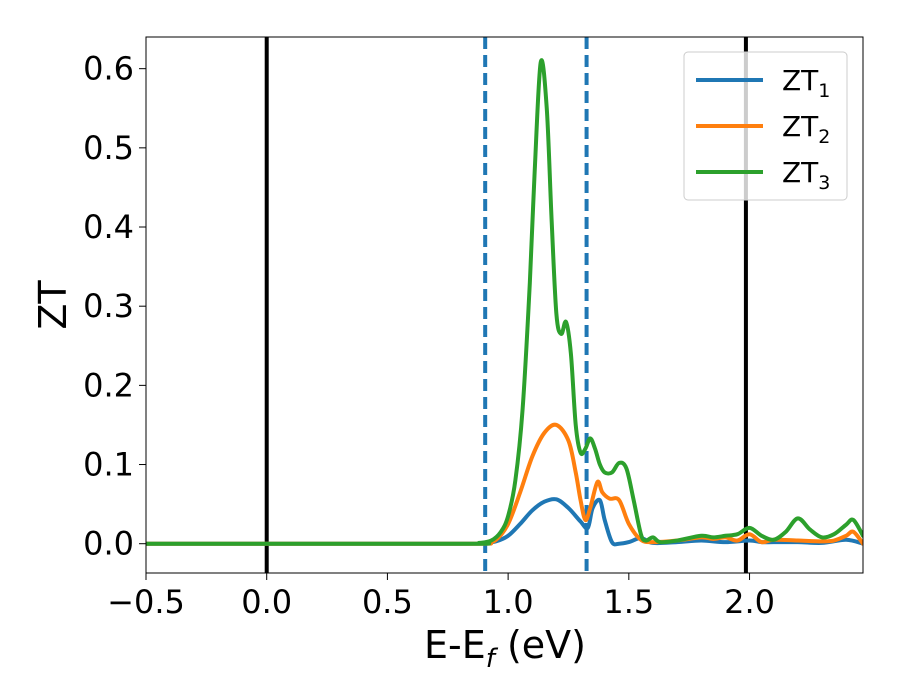 This screenshot has height=700, width=900. I want to click on x-tick-label: 2.0, so click(749, 602).